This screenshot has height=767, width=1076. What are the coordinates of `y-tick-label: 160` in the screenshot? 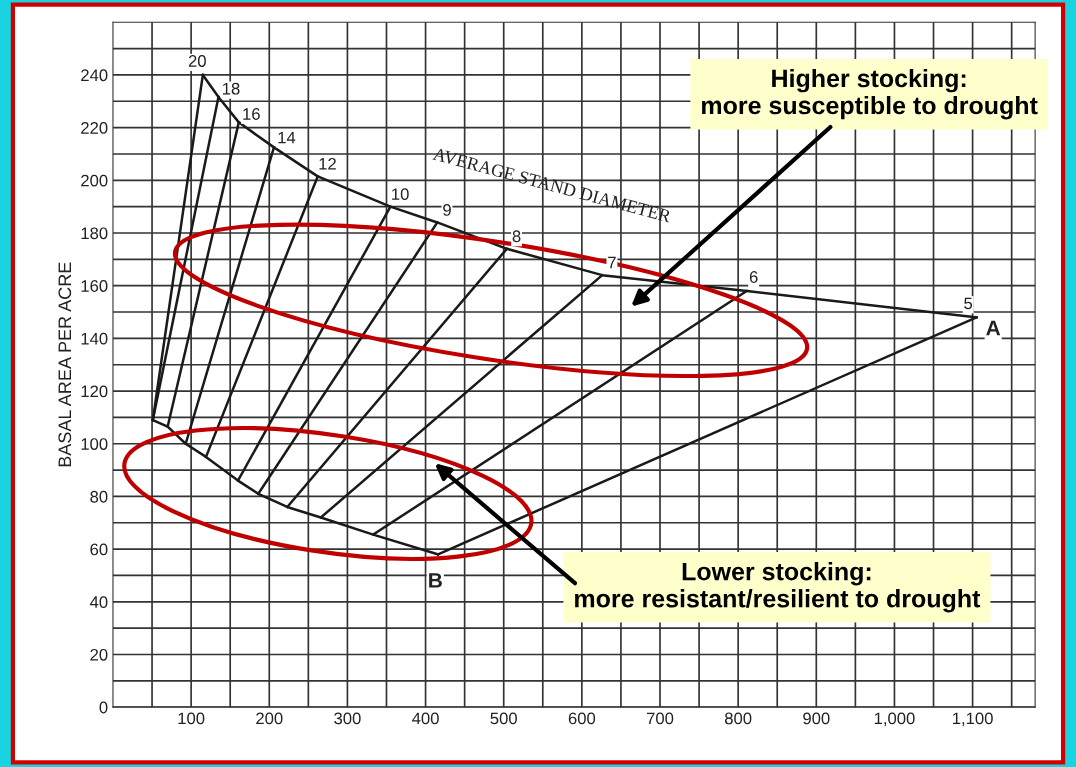 It's located at (94, 286).